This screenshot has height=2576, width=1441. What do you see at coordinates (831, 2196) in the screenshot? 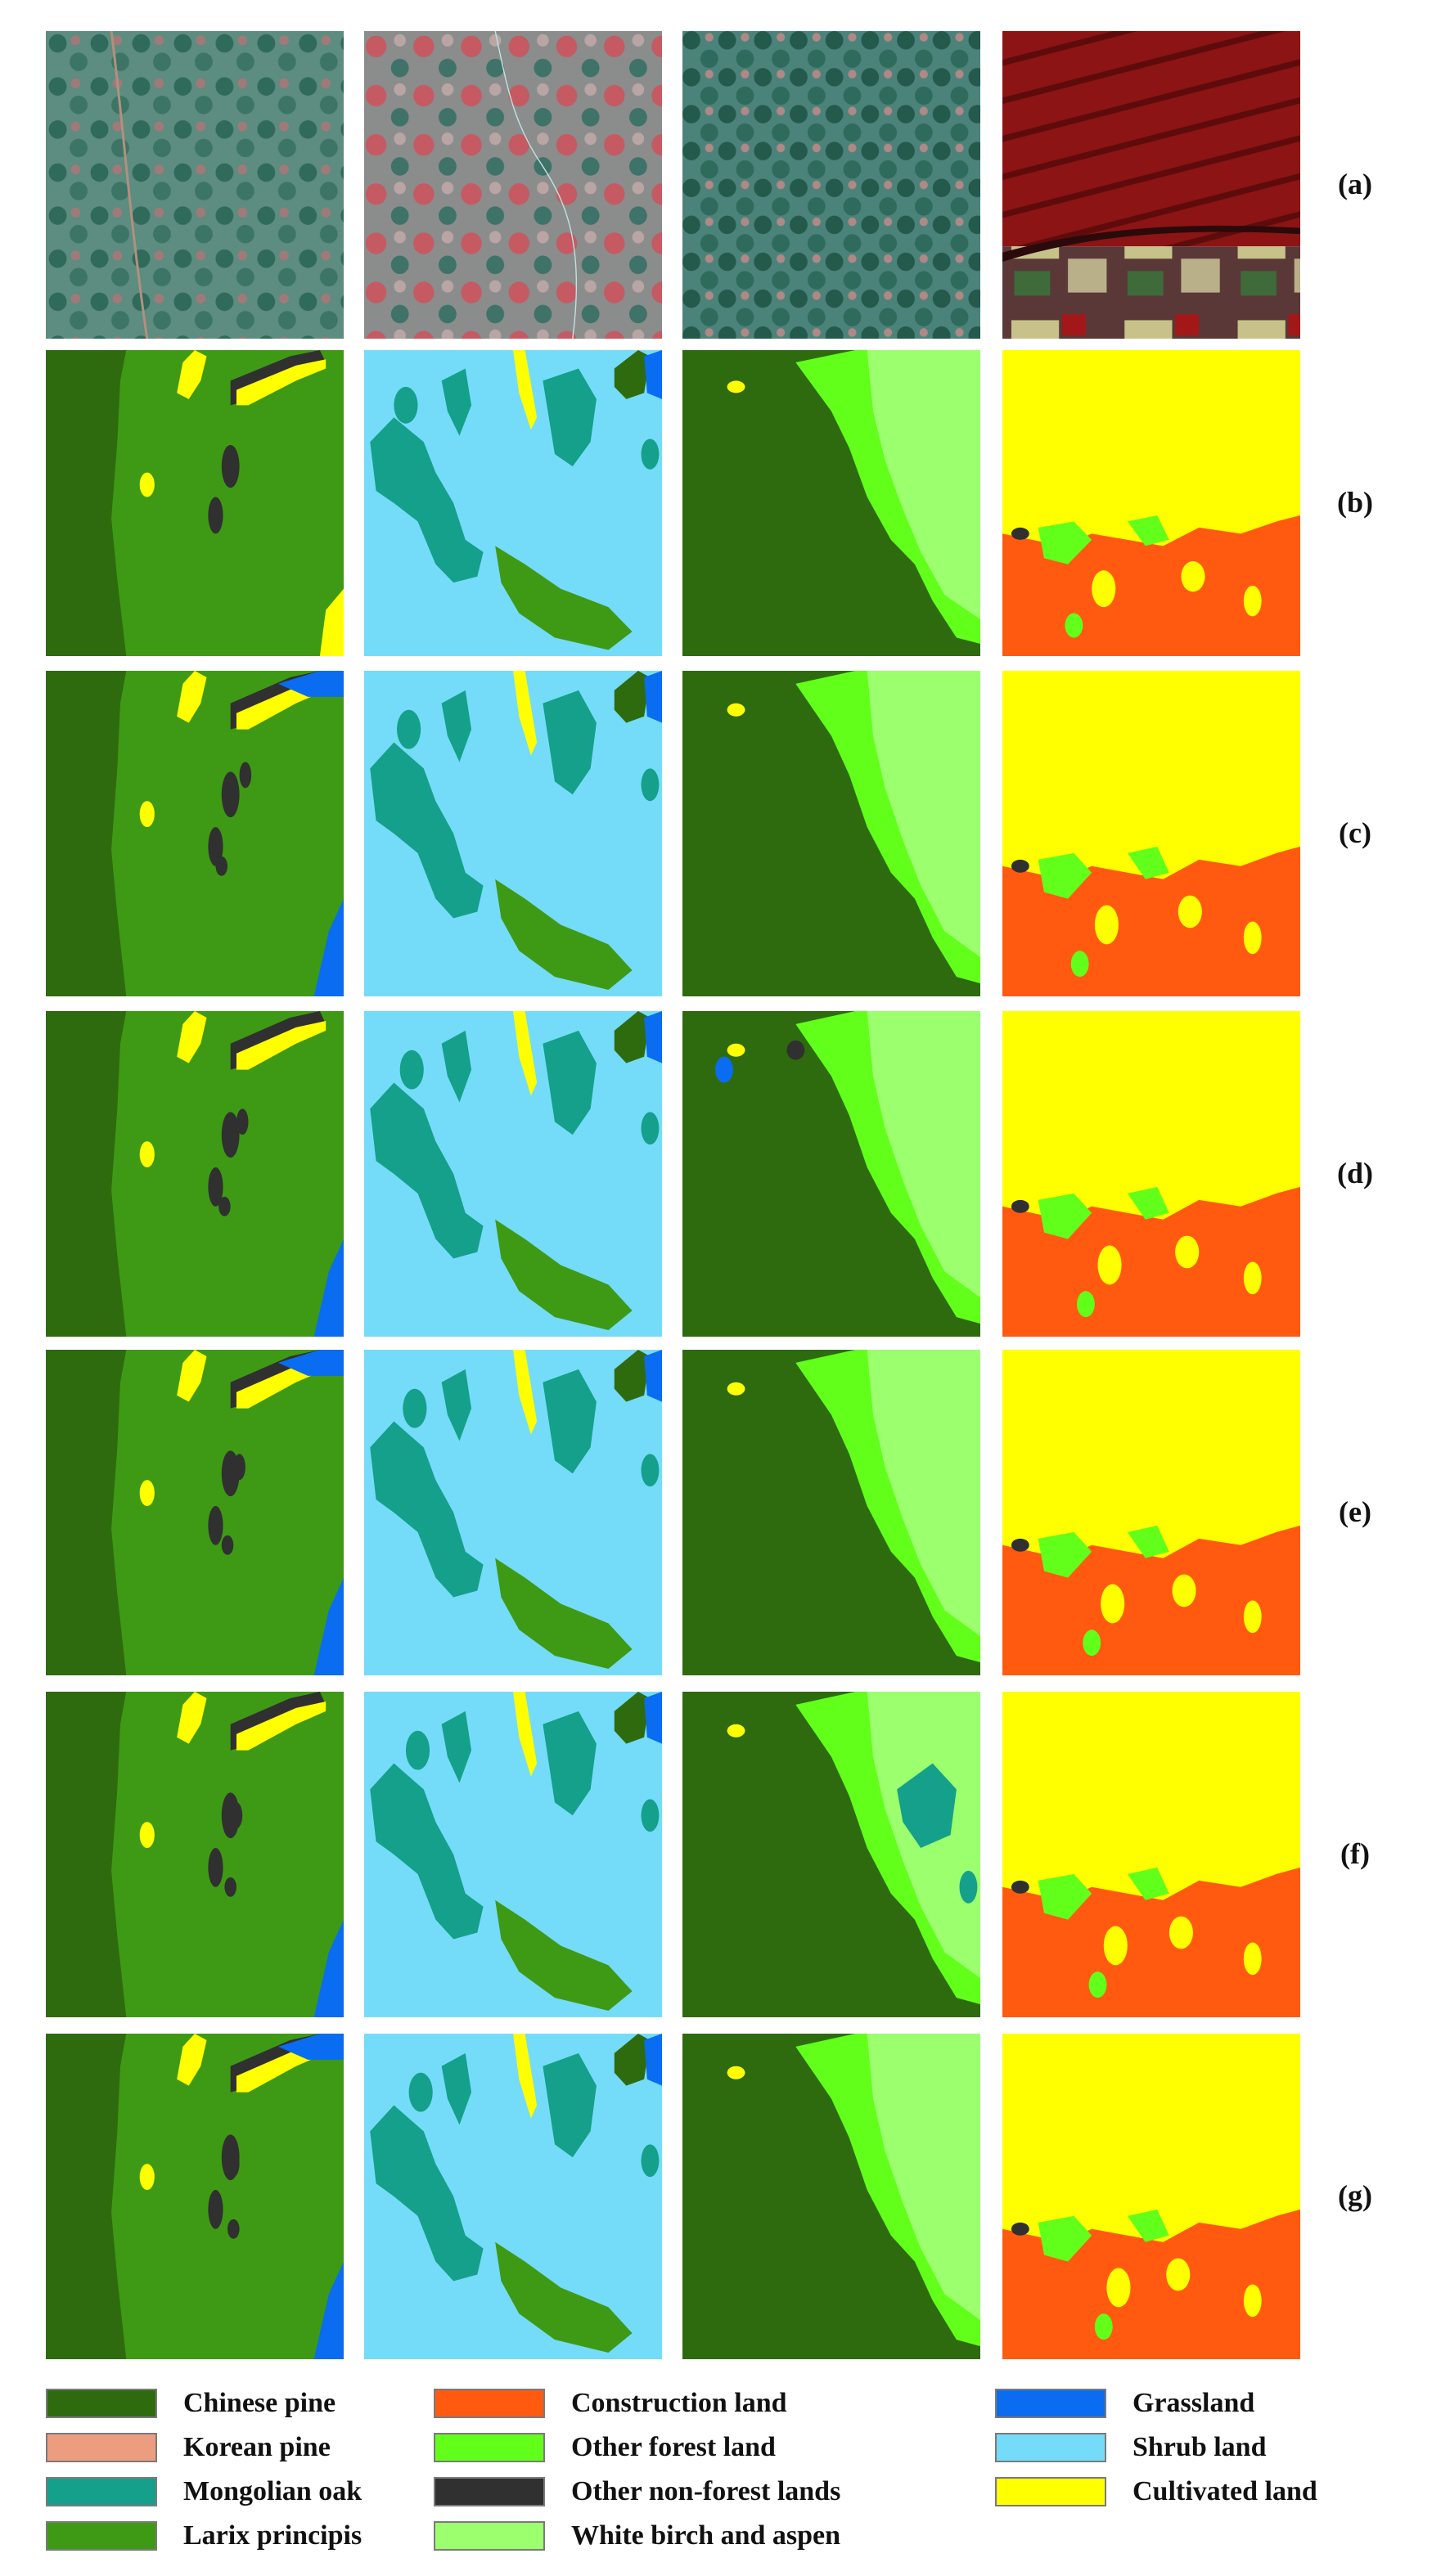
I see `panel-g-col3` at bounding box center [831, 2196].